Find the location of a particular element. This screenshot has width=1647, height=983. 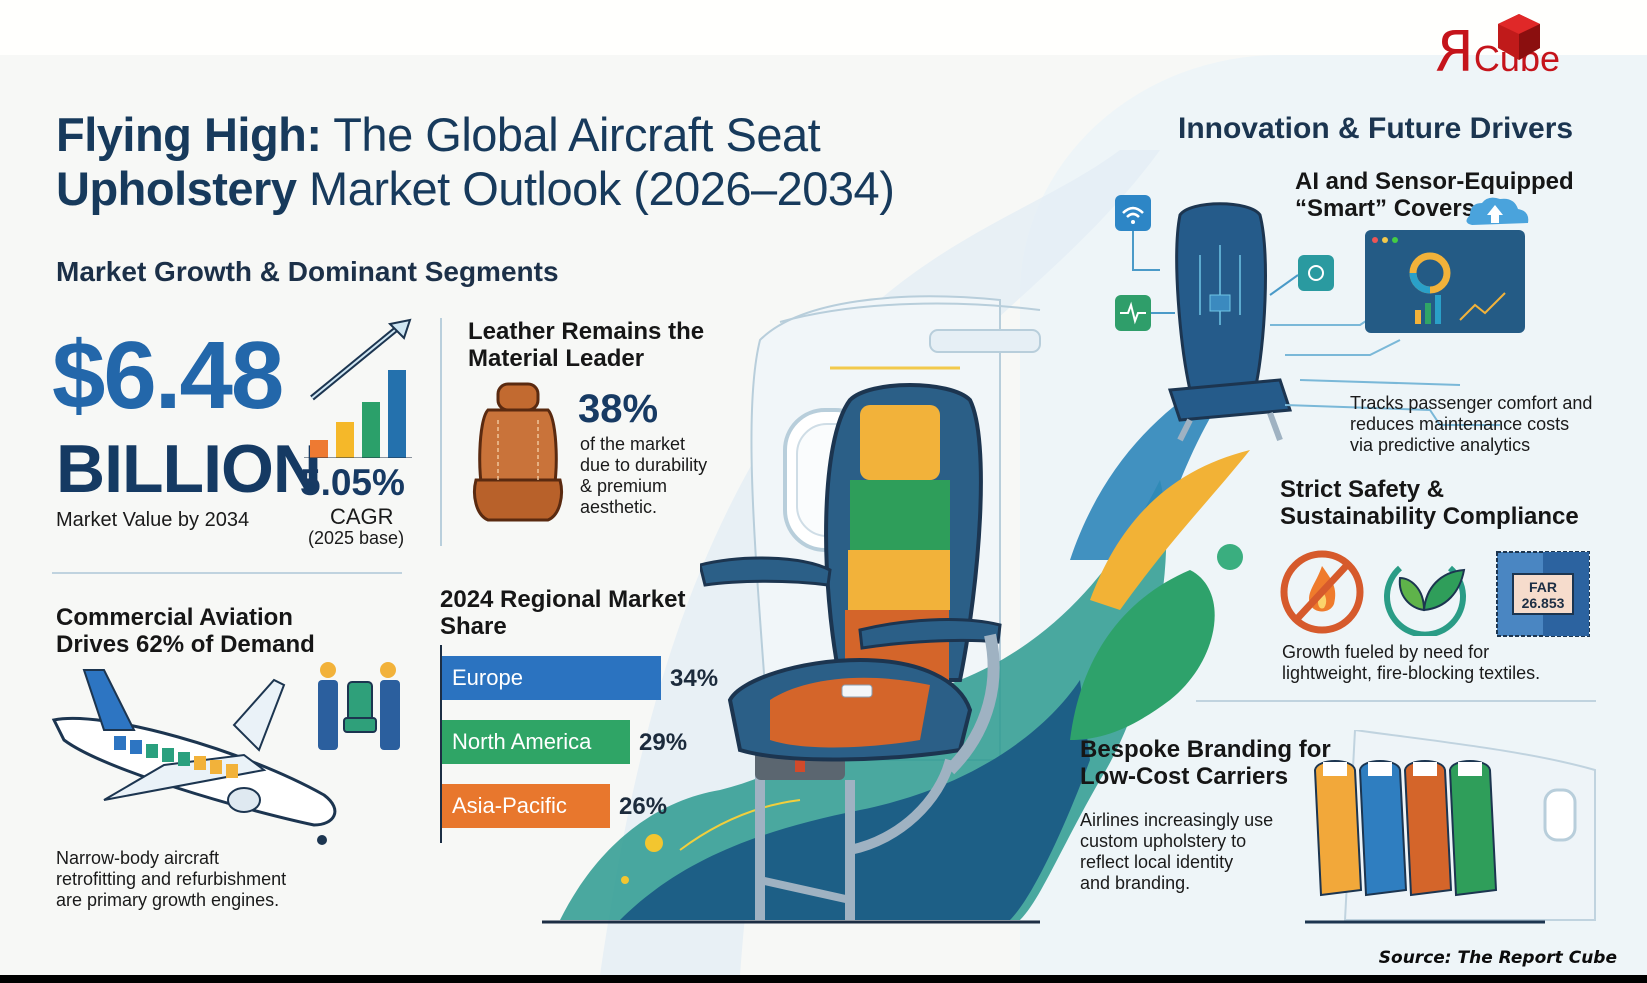

airplane-icon is located at coordinates (194, 757).